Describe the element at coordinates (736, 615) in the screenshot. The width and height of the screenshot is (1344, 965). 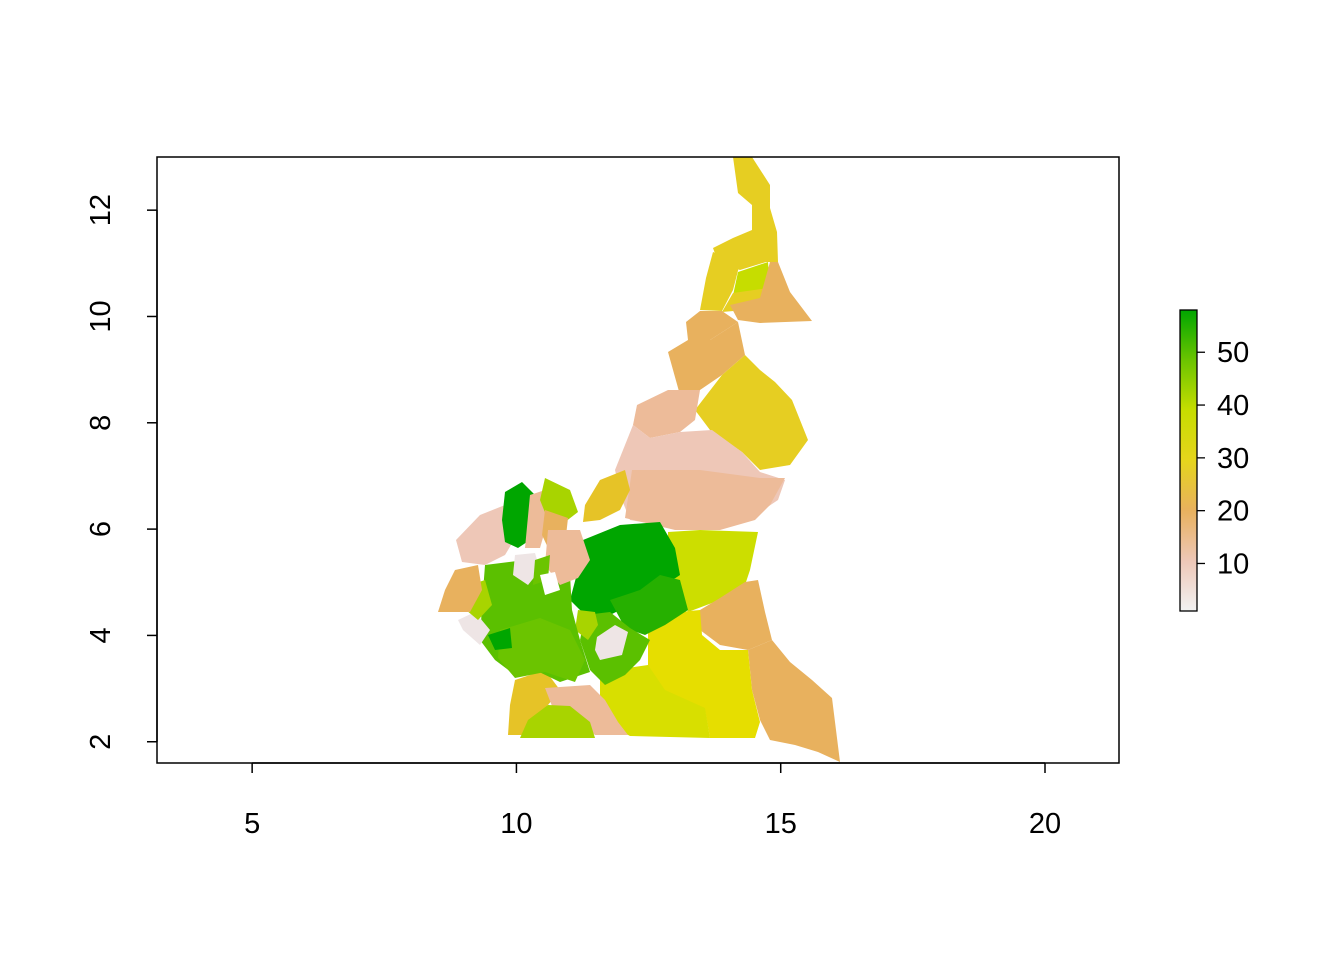
I see `region-east-central` at that location.